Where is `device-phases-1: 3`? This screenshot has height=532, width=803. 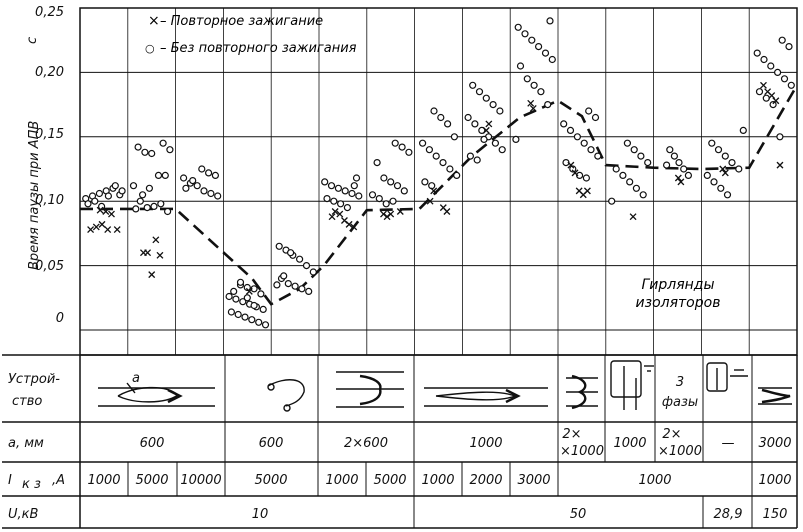 device-phases-1: 3 is located at coordinates (680, 382).